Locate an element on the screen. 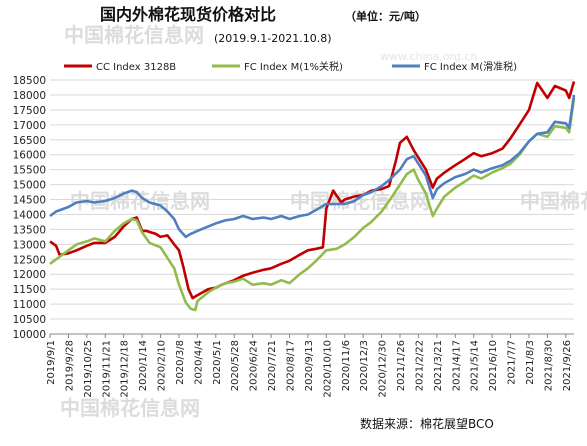  y-tick-label: 17000 is located at coordinates (29, 126).